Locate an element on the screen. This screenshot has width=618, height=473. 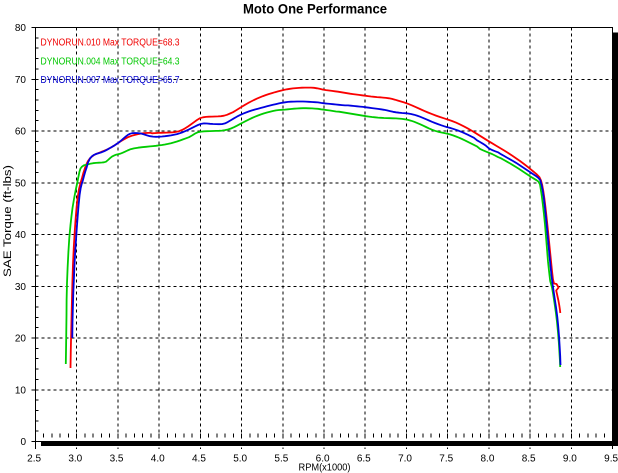
svg-text: 9.0 is located at coordinates (570, 459).